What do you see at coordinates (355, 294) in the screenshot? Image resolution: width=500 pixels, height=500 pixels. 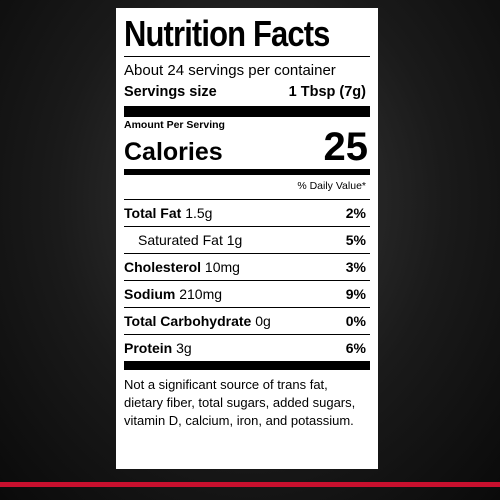 I see `nutrient-percent: 9%` at bounding box center [355, 294].